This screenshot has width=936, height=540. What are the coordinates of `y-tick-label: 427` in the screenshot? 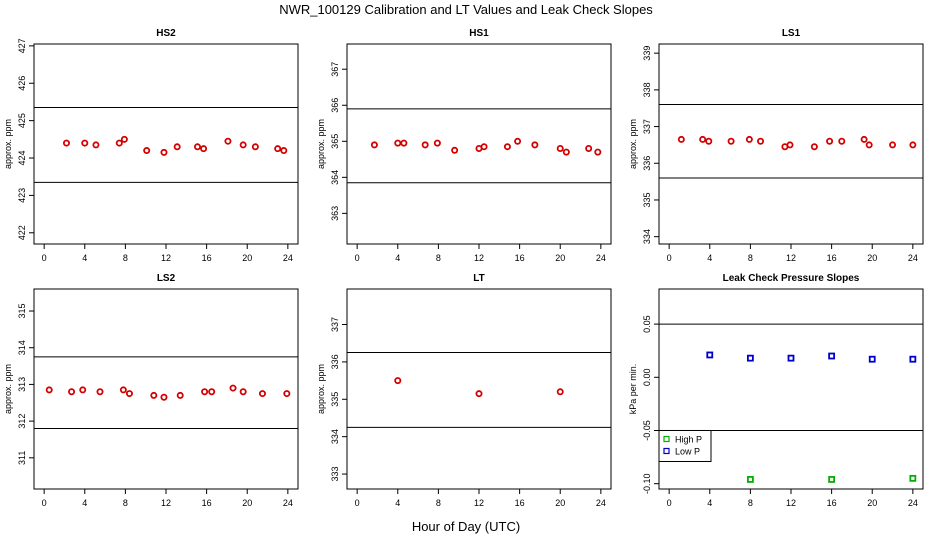 It's located at (22, 45).